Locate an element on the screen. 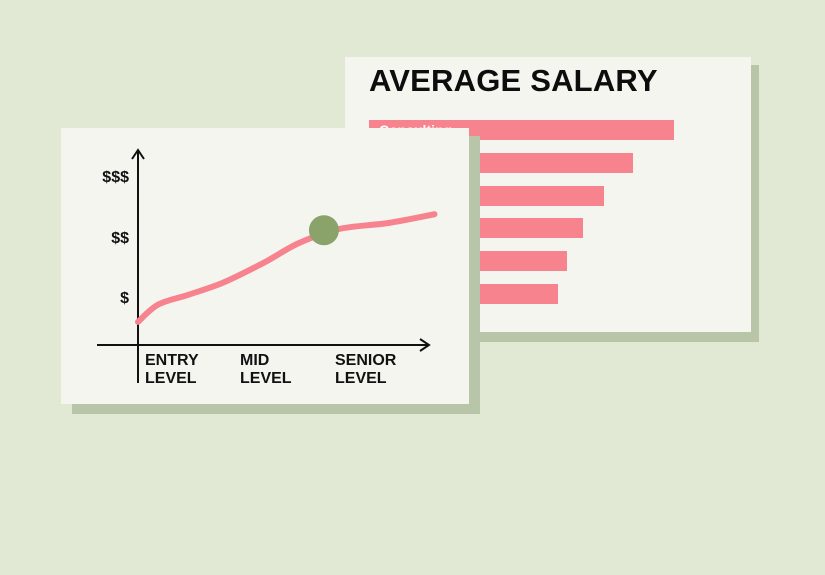 This screenshot has width=825, height=575. x-tick-label: SENIOR is located at coordinates (366, 360).